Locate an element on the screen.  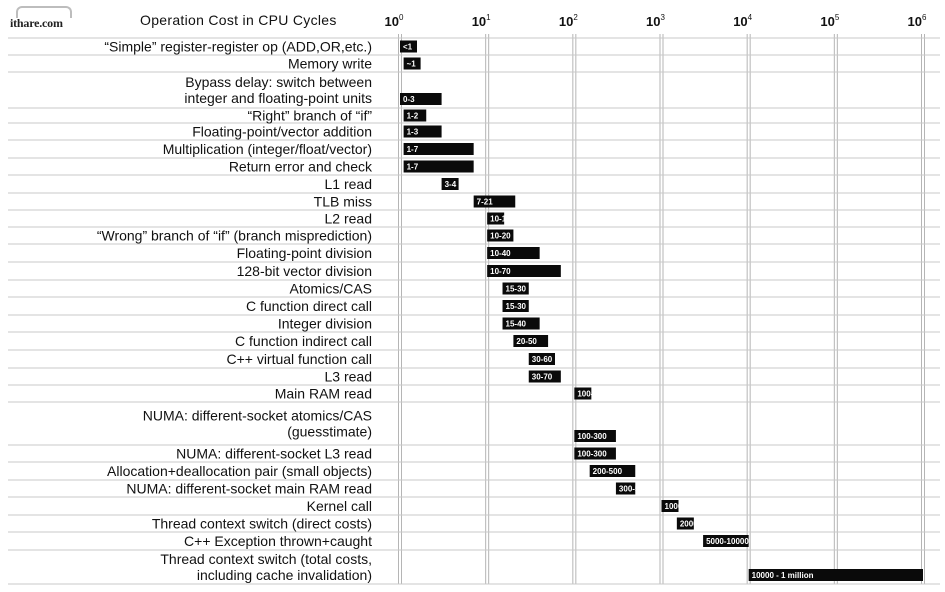
cost-range-label: 0-3 is located at coordinates (409, 99).